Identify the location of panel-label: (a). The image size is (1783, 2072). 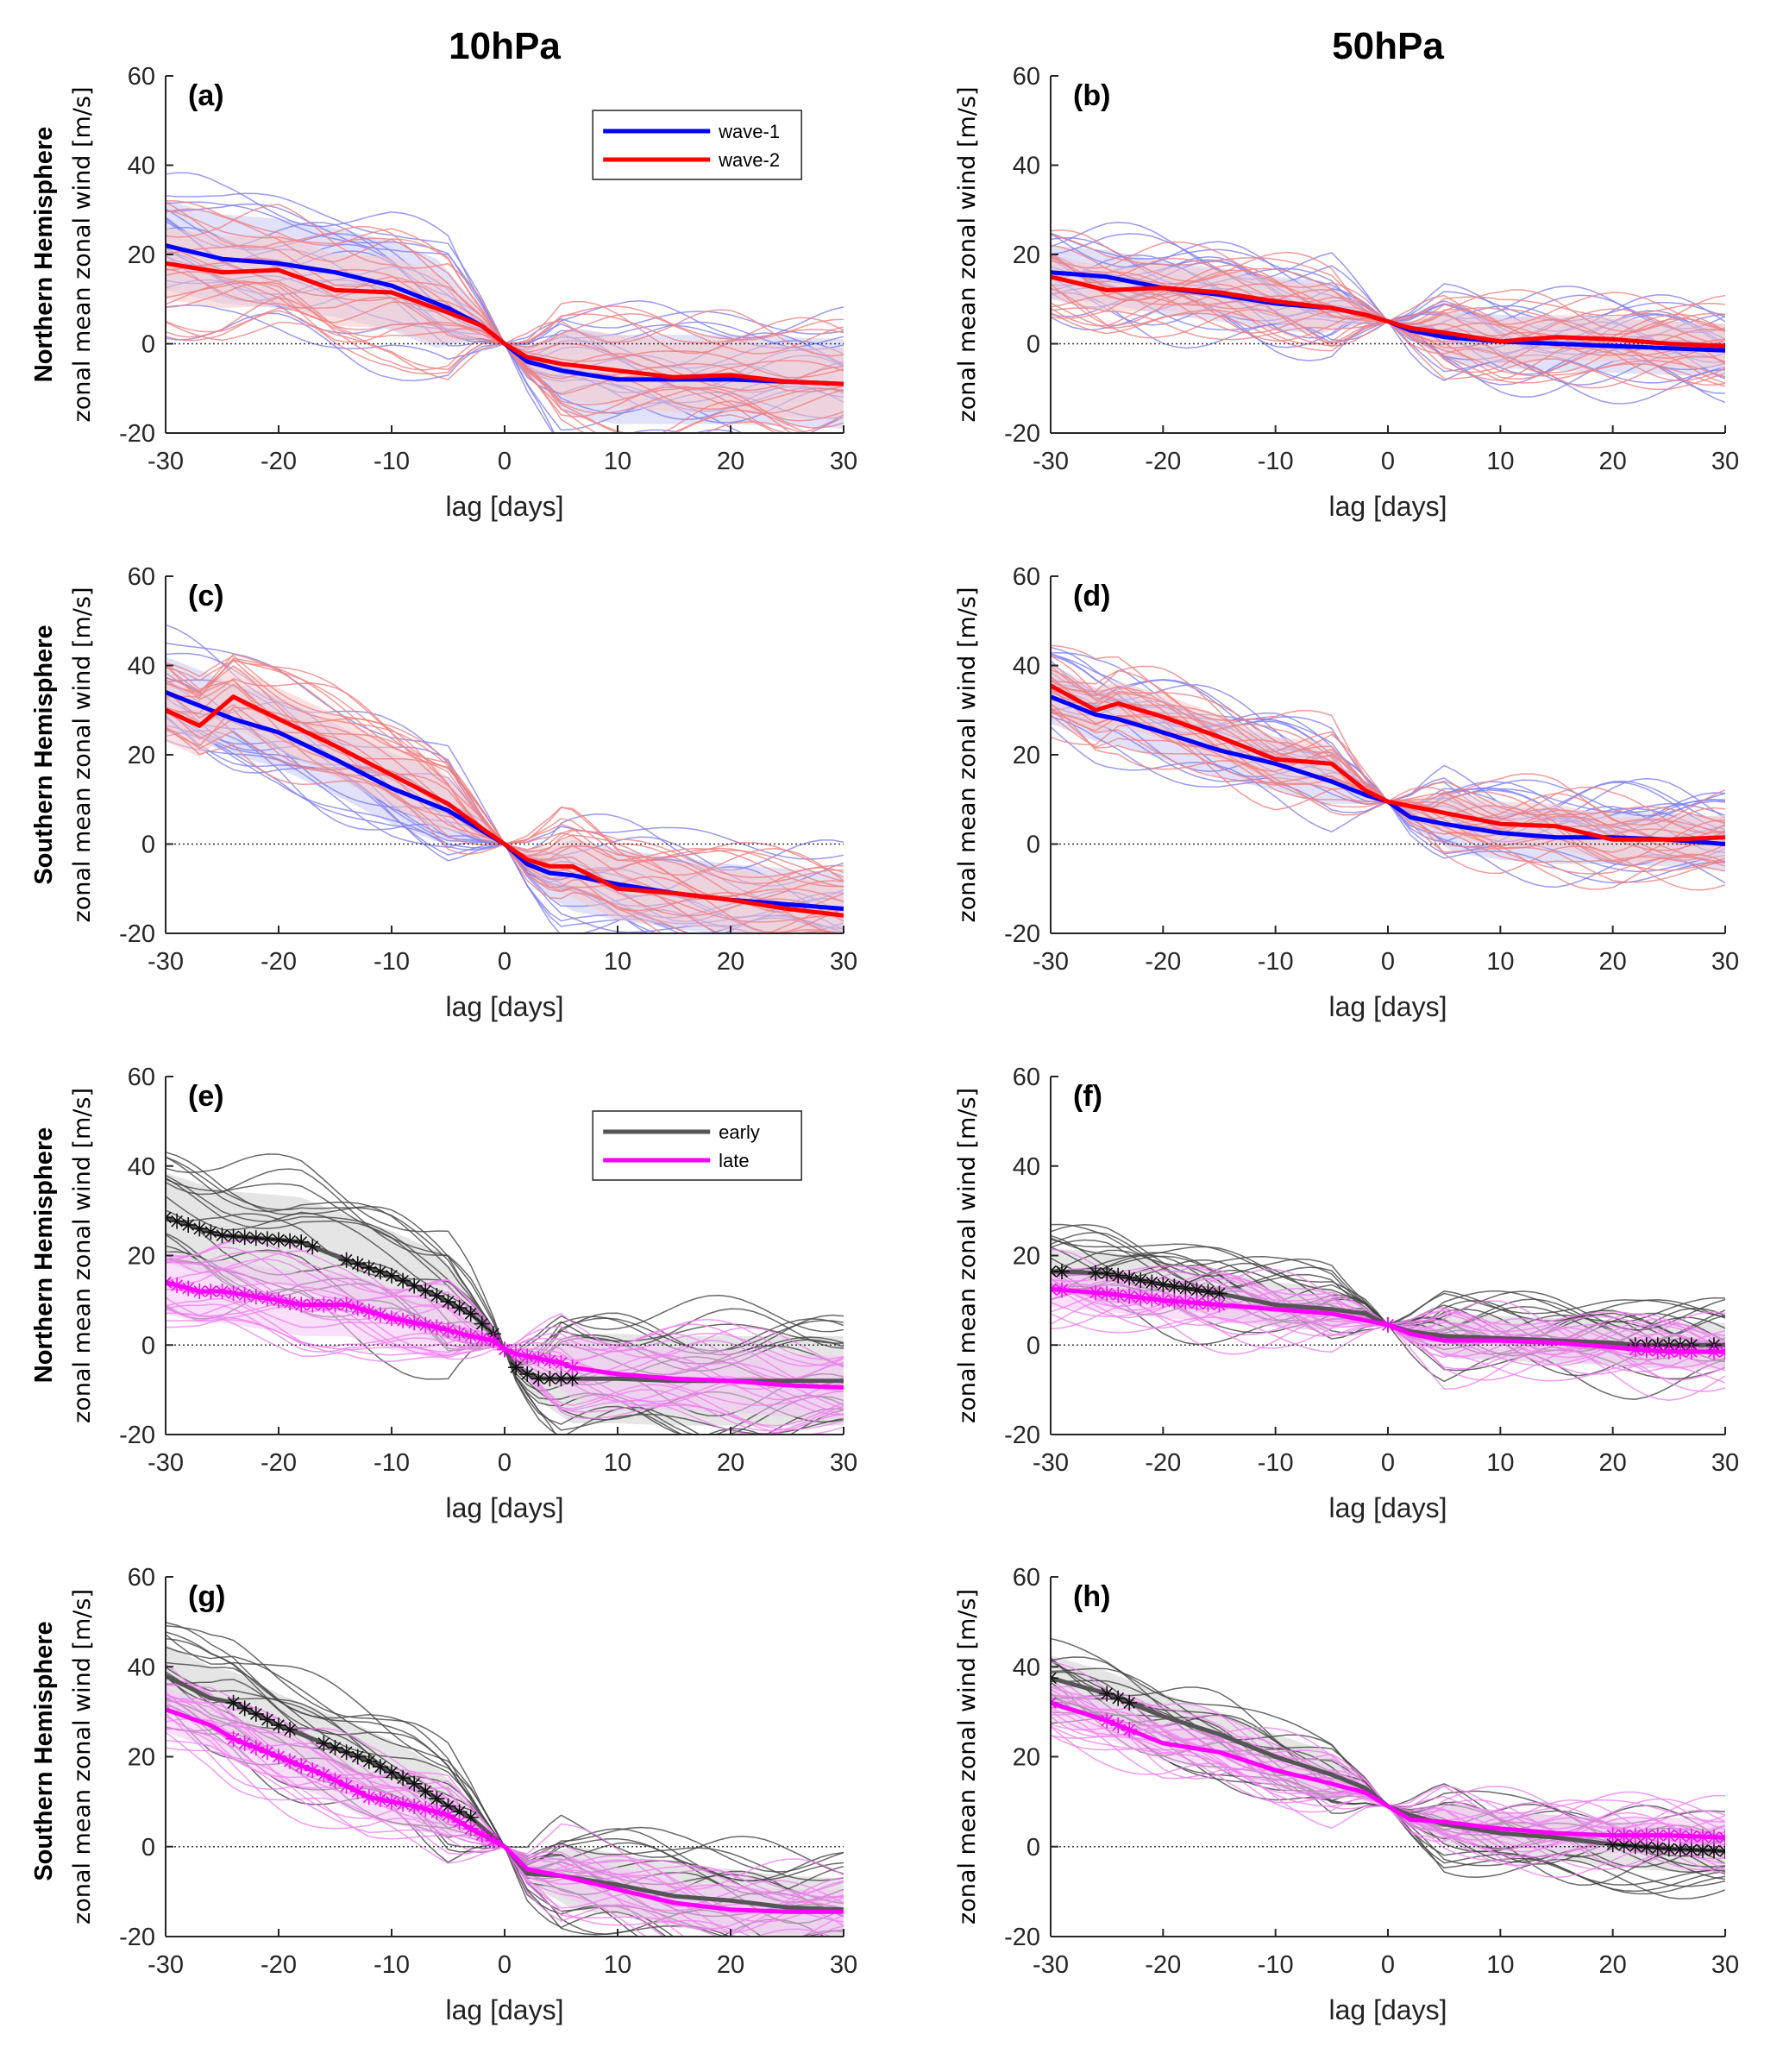
(206, 95).